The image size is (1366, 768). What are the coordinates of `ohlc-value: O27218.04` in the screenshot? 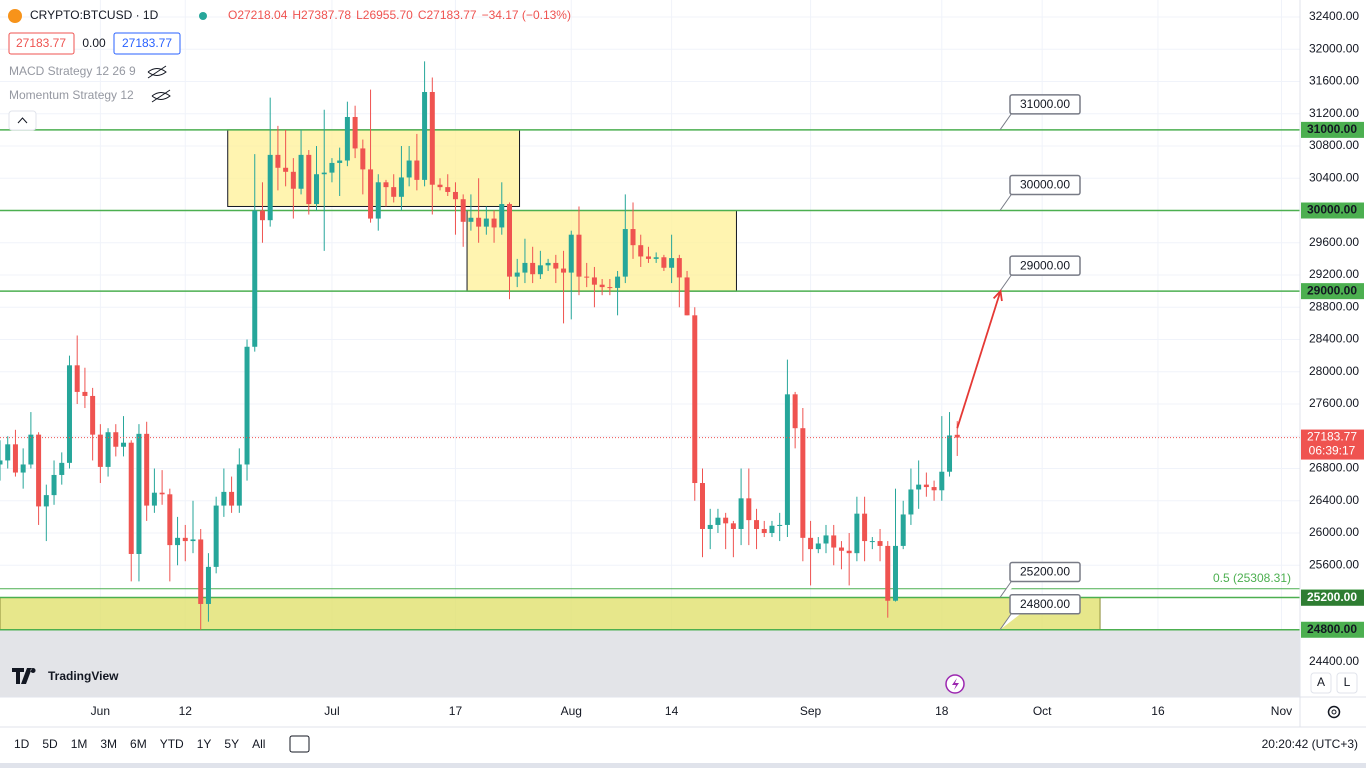 It's located at (258, 15).